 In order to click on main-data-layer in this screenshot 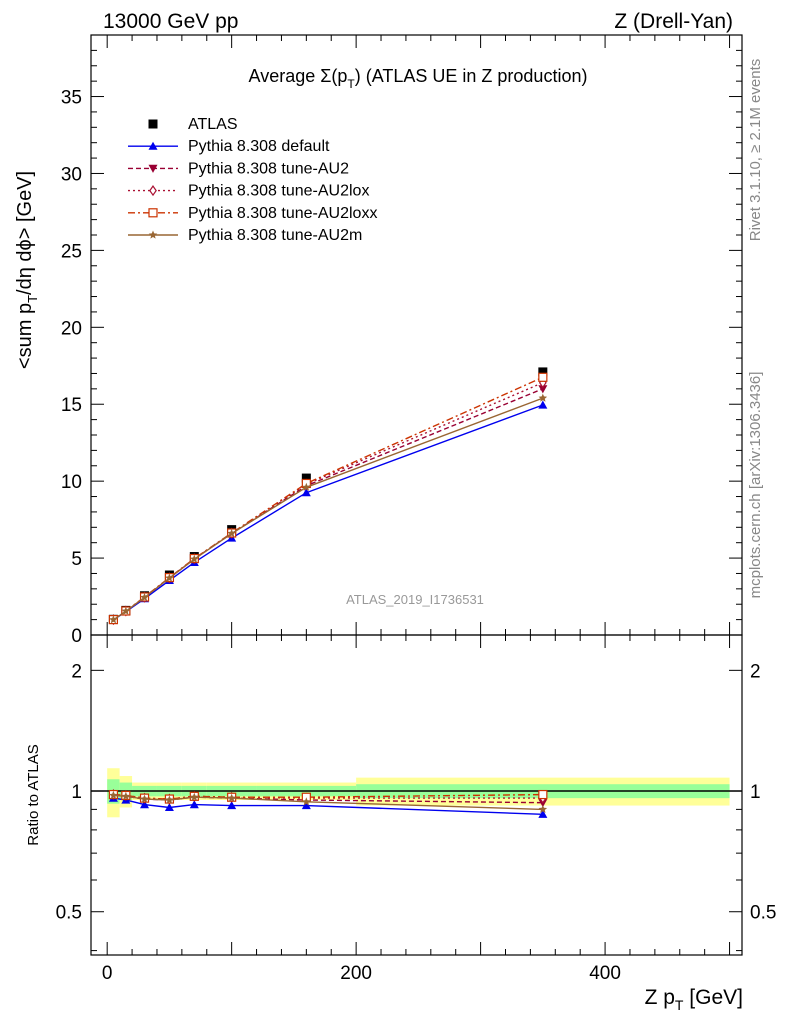, I will do `click(328, 496)`.